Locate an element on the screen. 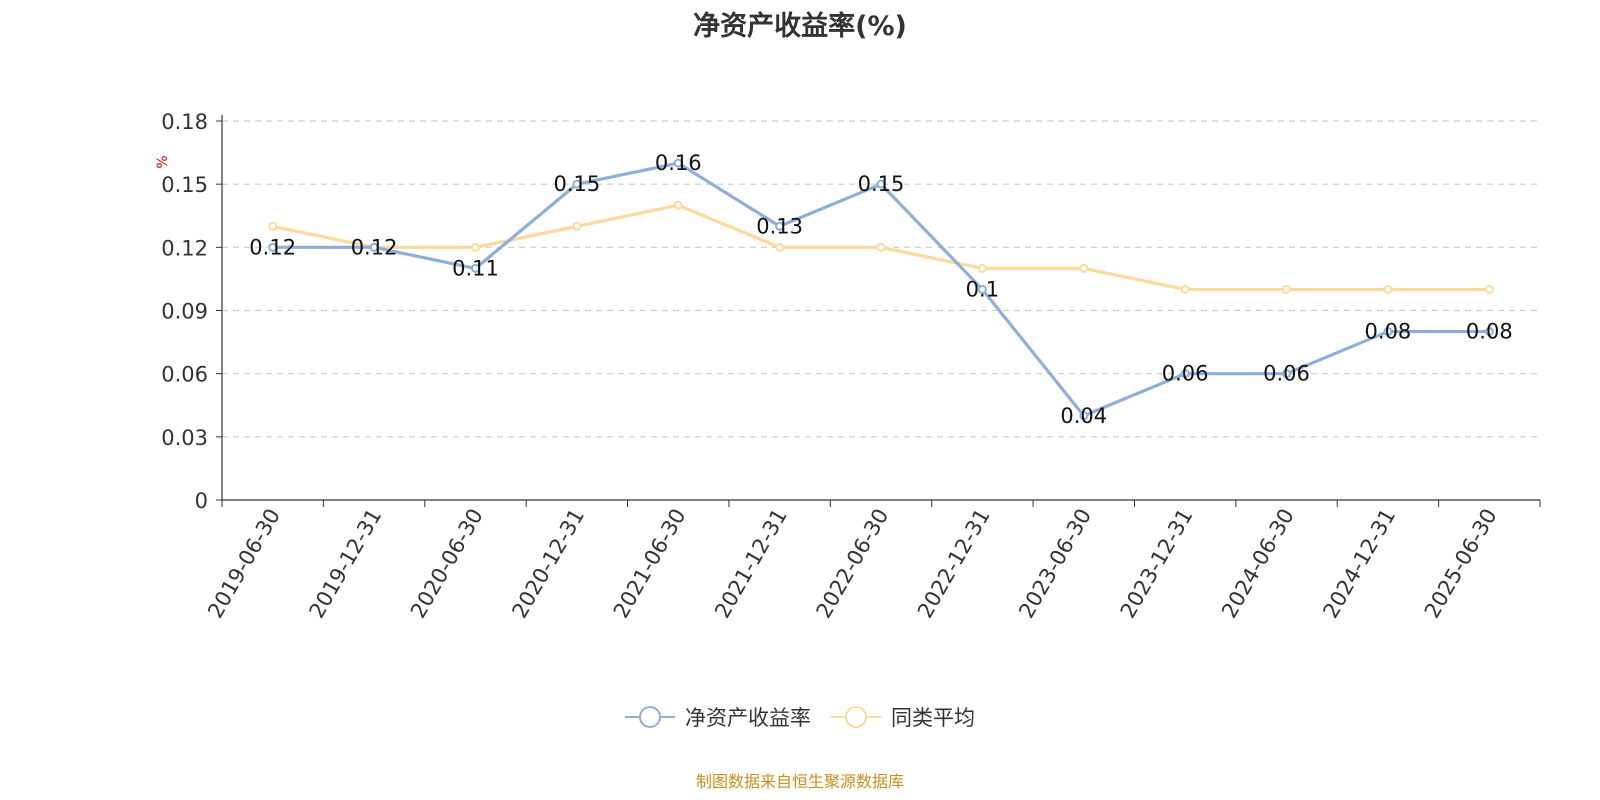  y-tick-label-5: 0.15 is located at coordinates (184, 185).